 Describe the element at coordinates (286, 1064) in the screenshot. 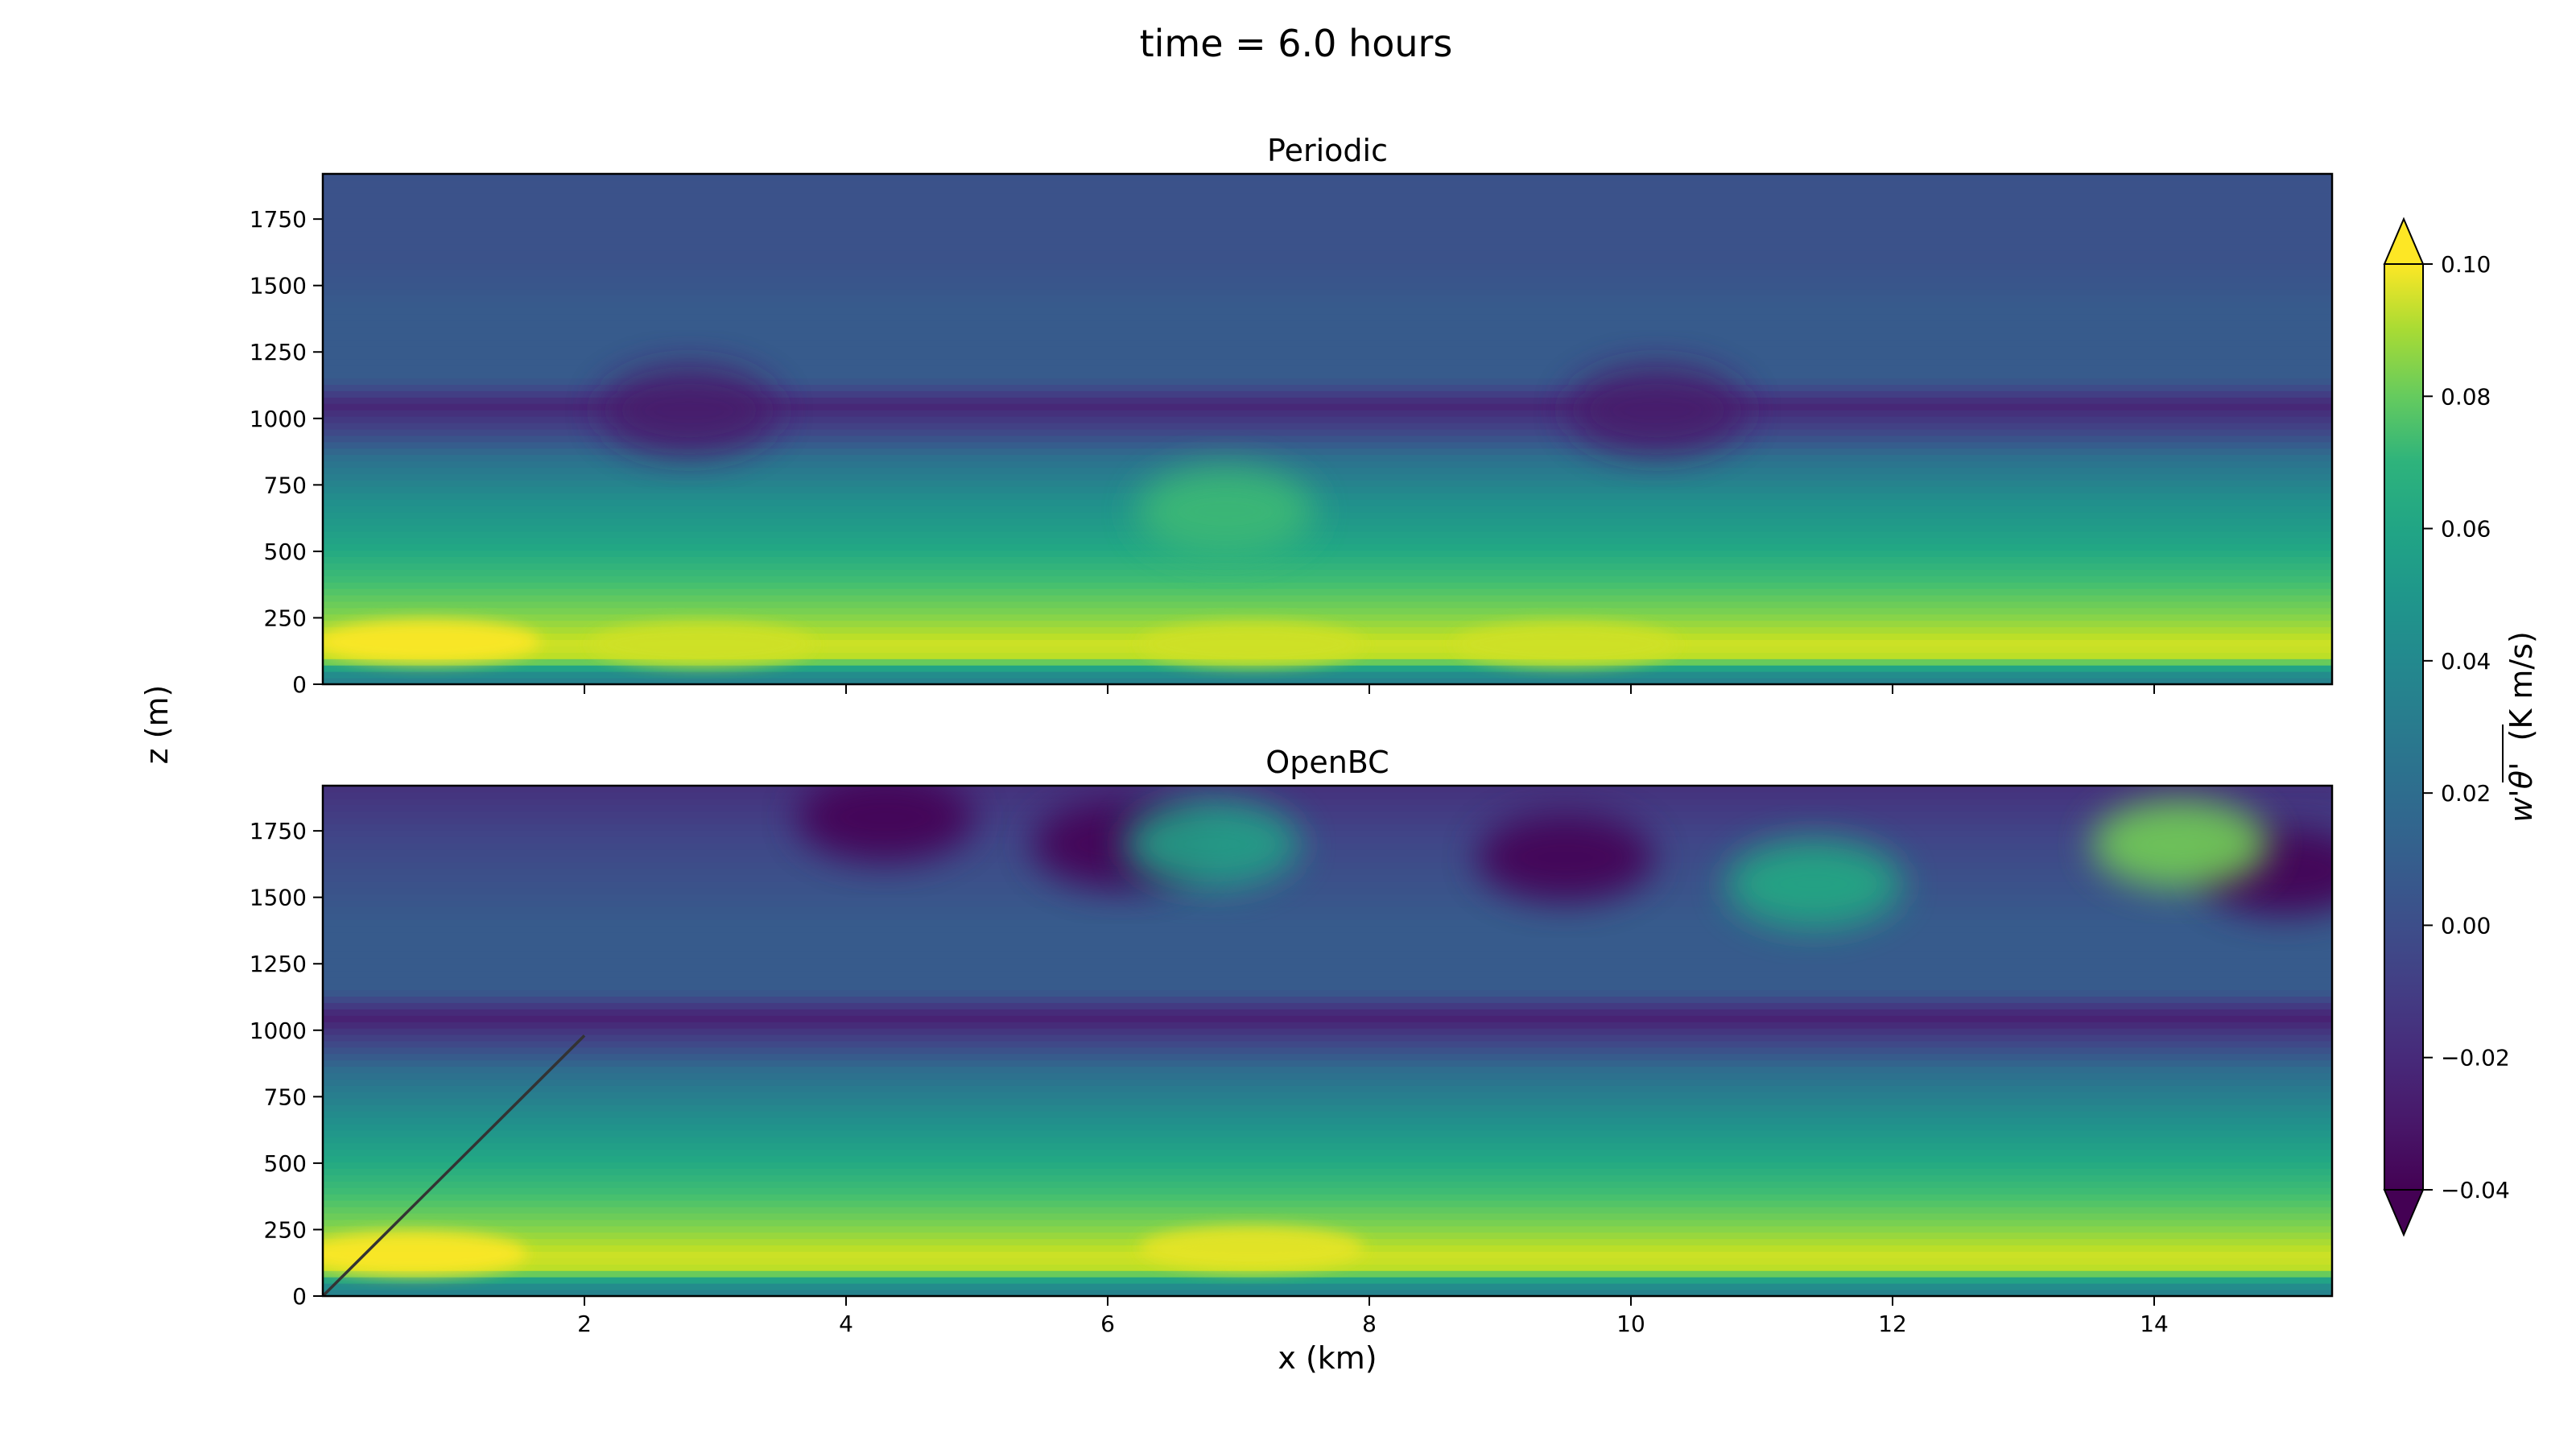

I see `y-ticks-openbc: 0 250 500 750 1000 1250 1500 1750` at that location.